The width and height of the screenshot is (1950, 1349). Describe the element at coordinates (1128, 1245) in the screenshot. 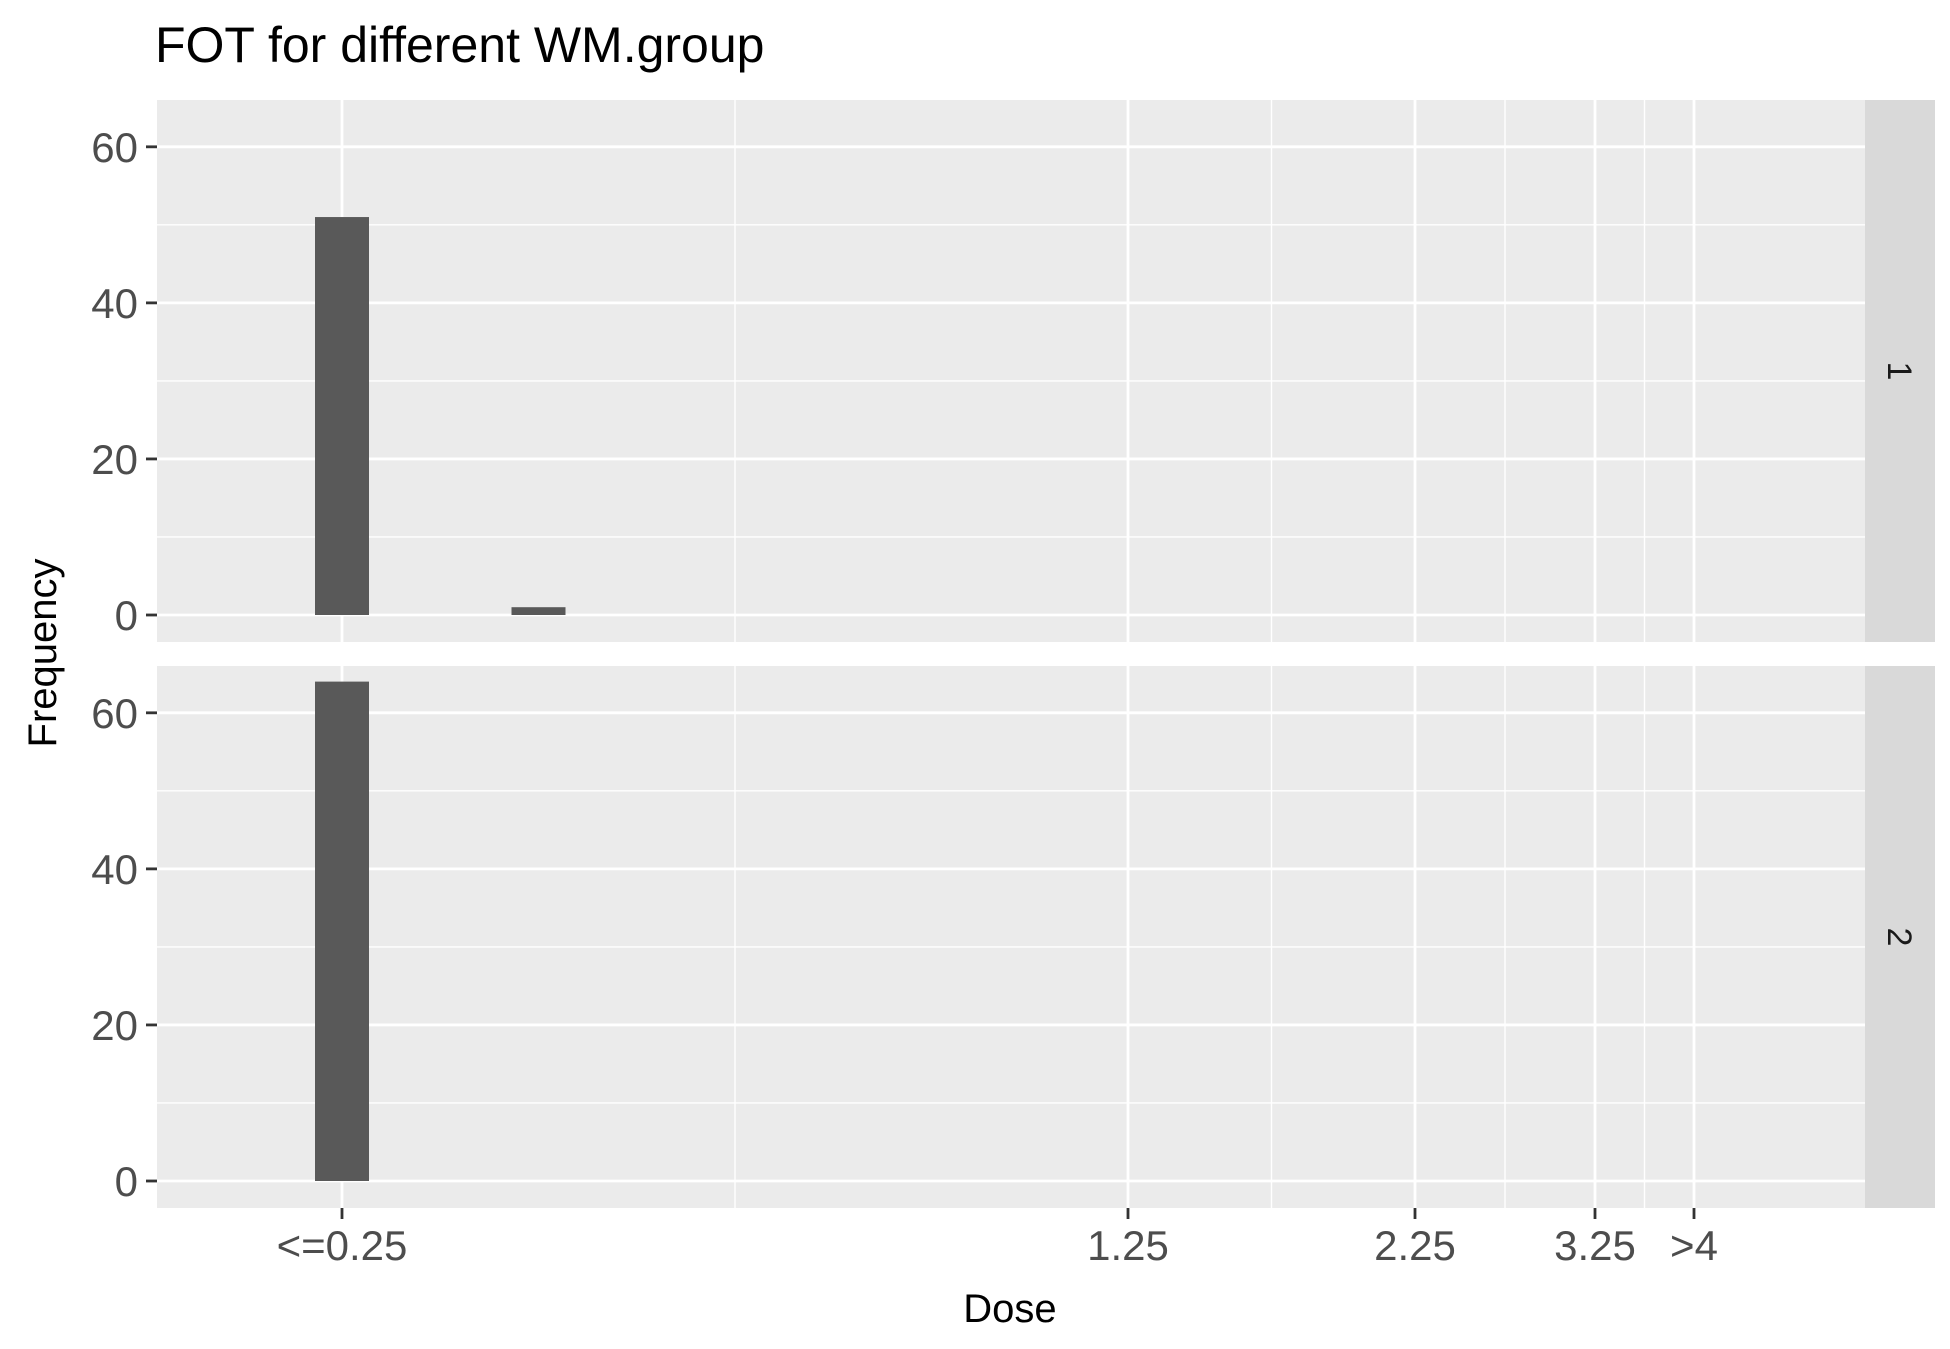

I see `x-tick-label: 1.25` at that location.